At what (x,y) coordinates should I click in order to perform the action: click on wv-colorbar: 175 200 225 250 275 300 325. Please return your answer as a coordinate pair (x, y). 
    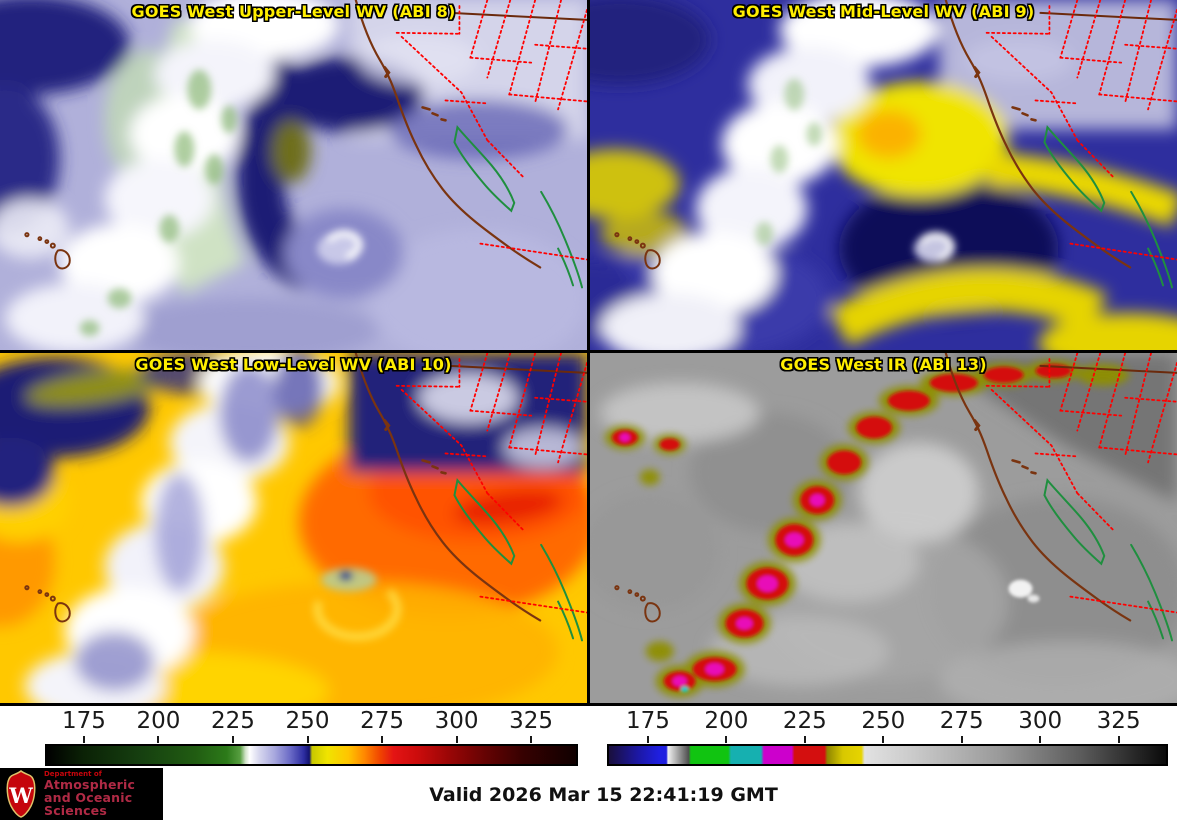
    Looking at the image, I should click on (311, 736).